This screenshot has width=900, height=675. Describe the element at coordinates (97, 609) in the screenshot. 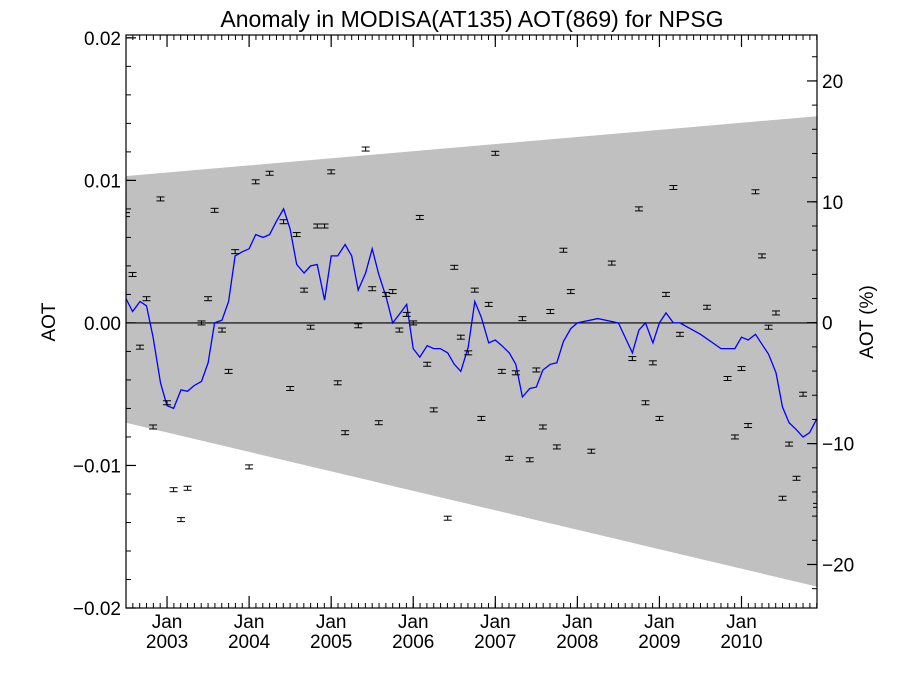

I see `y-tick-label: −0.02` at that location.